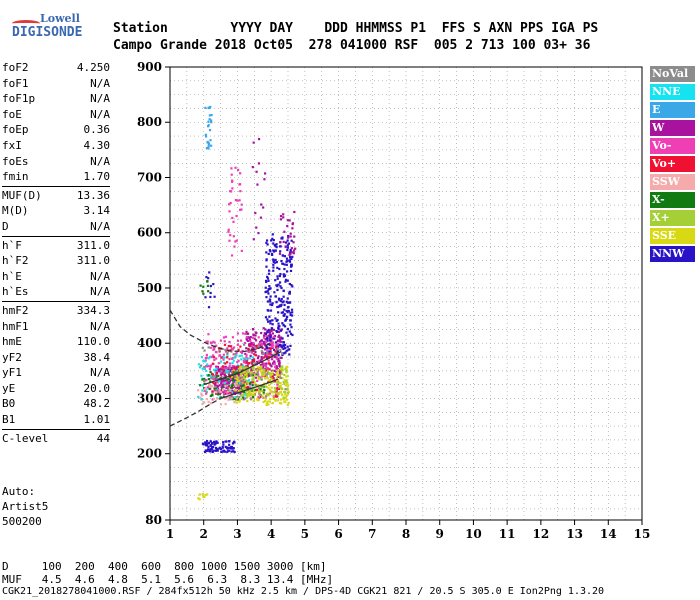 The height and width of the screenshot is (600, 700). What do you see at coordinates (15, 326) in the screenshot?
I see `param-name: hmF1` at bounding box center [15, 326].